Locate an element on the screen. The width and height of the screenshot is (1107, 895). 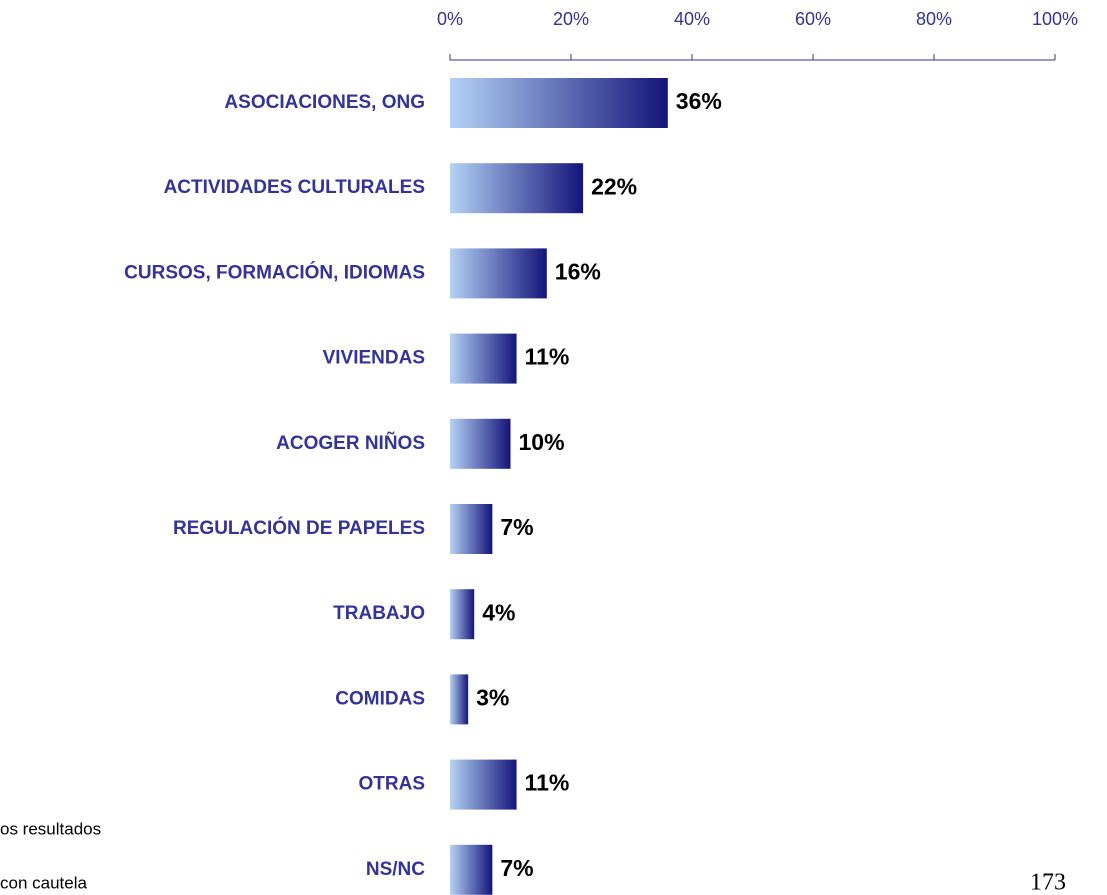
x-tick-label: 100% is located at coordinates (1055, 19).